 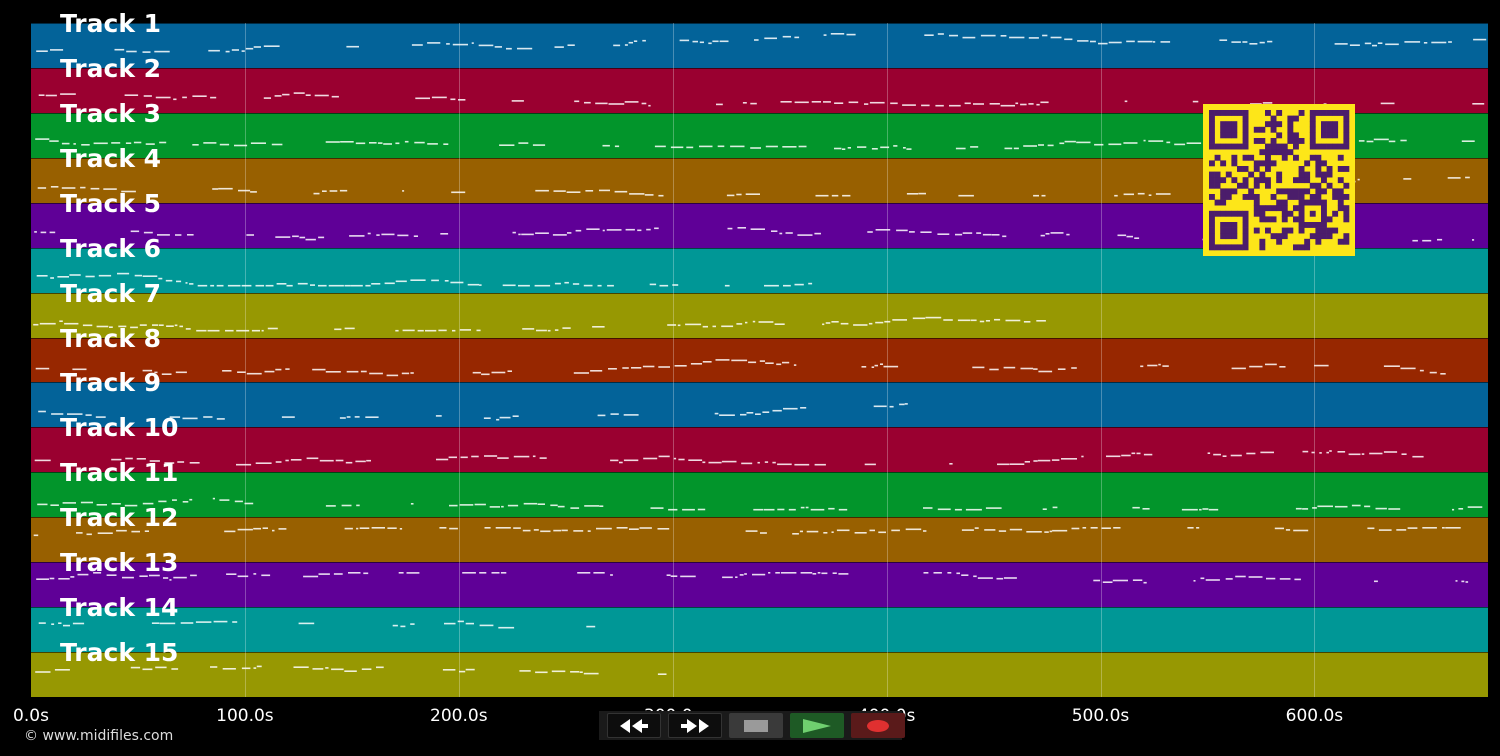 I want to click on play-button, so click(x=817, y=725).